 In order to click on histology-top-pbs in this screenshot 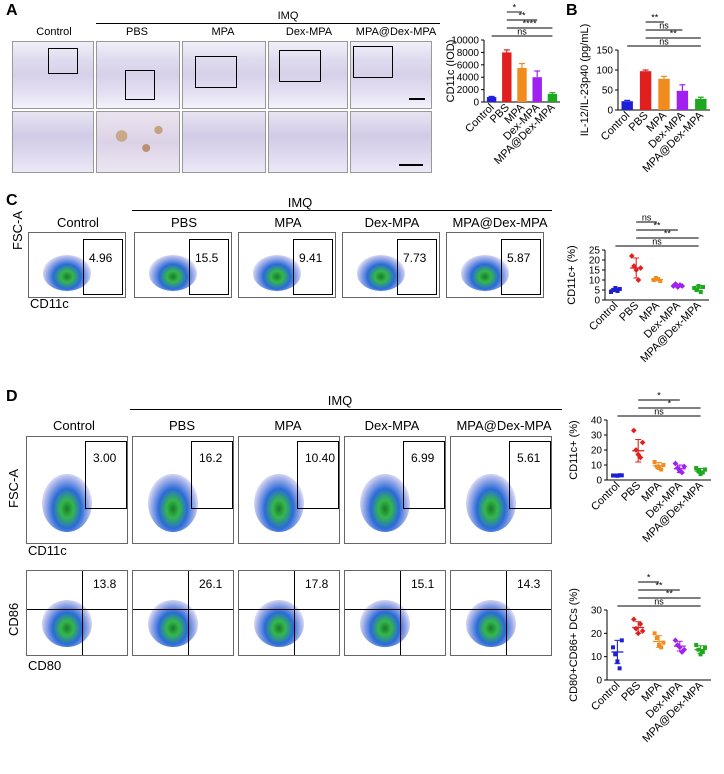, I will do `click(138, 75)`.